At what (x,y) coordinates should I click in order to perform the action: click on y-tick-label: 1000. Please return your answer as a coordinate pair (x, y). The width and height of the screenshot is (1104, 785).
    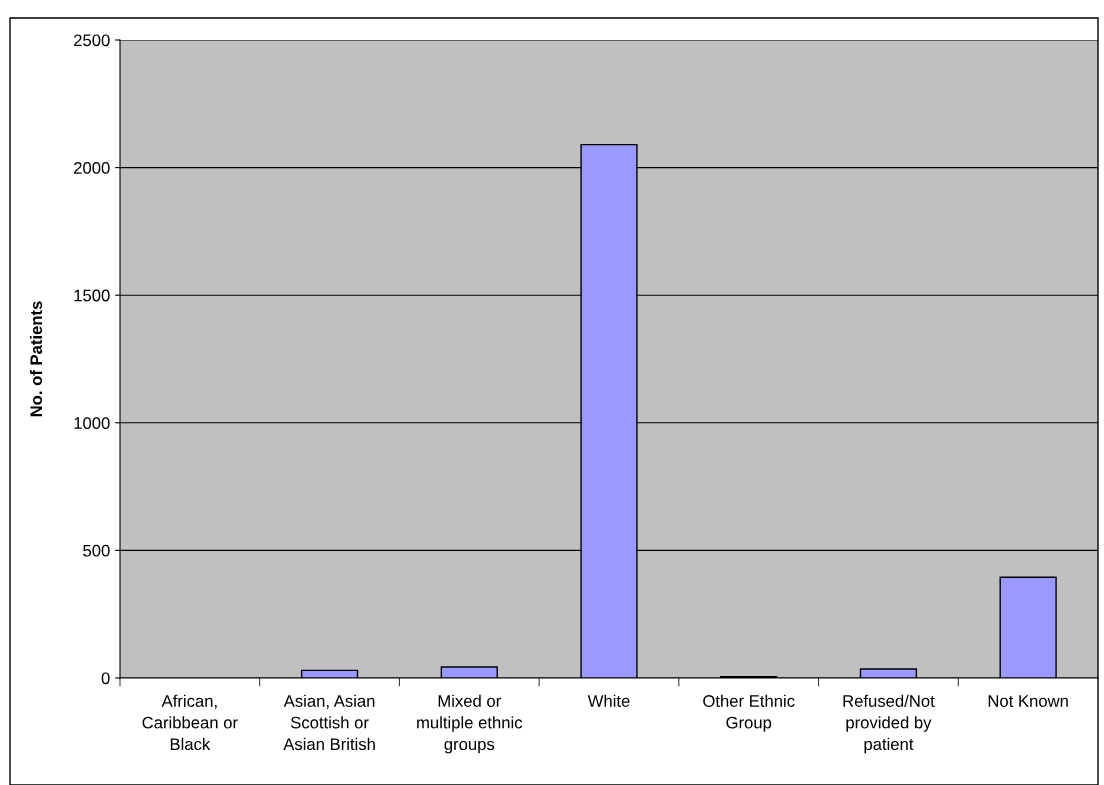
    Looking at the image, I should click on (92, 423).